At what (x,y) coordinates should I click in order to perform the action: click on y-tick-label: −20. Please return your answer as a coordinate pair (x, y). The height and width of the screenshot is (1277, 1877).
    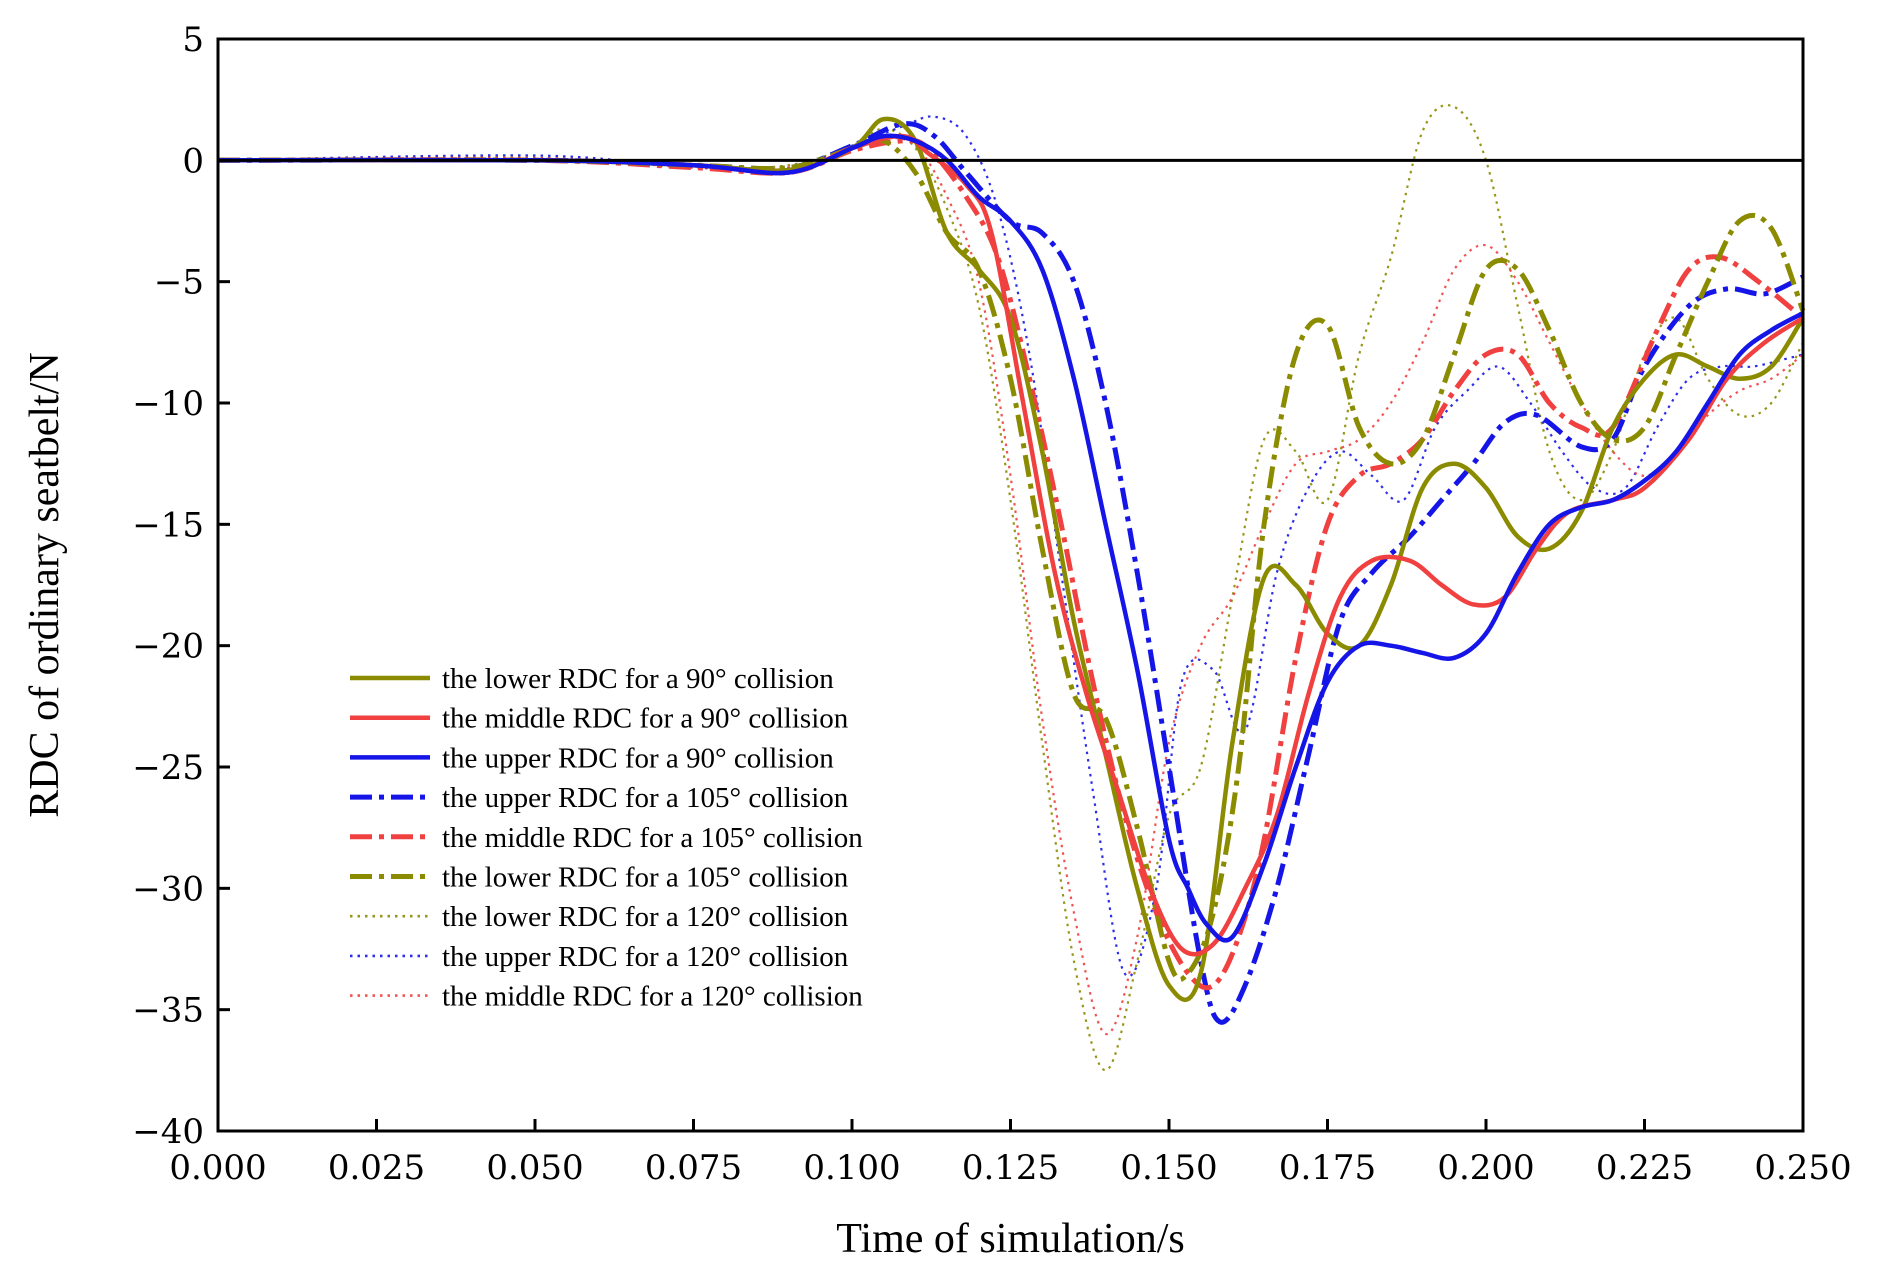
    Looking at the image, I should click on (168, 647).